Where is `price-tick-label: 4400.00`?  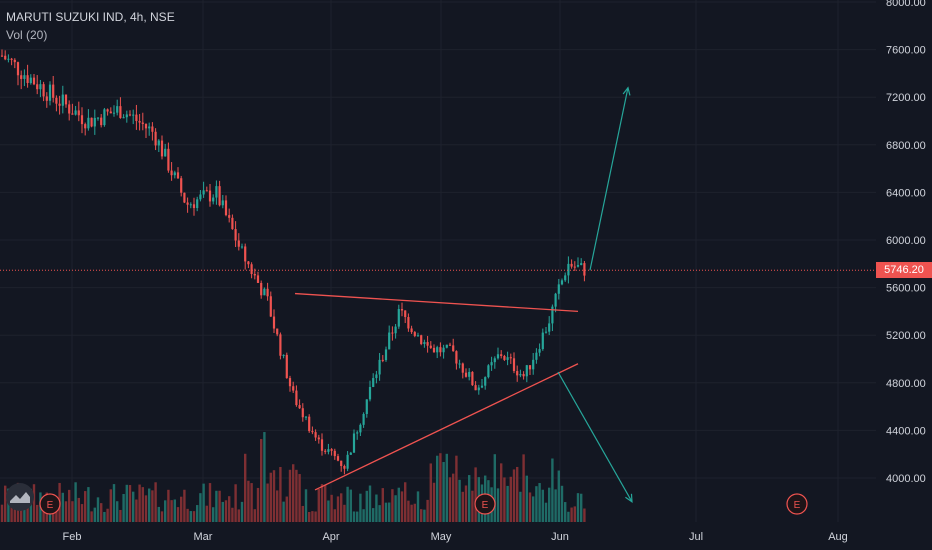
price-tick-label: 4400.00 is located at coordinates (906, 431).